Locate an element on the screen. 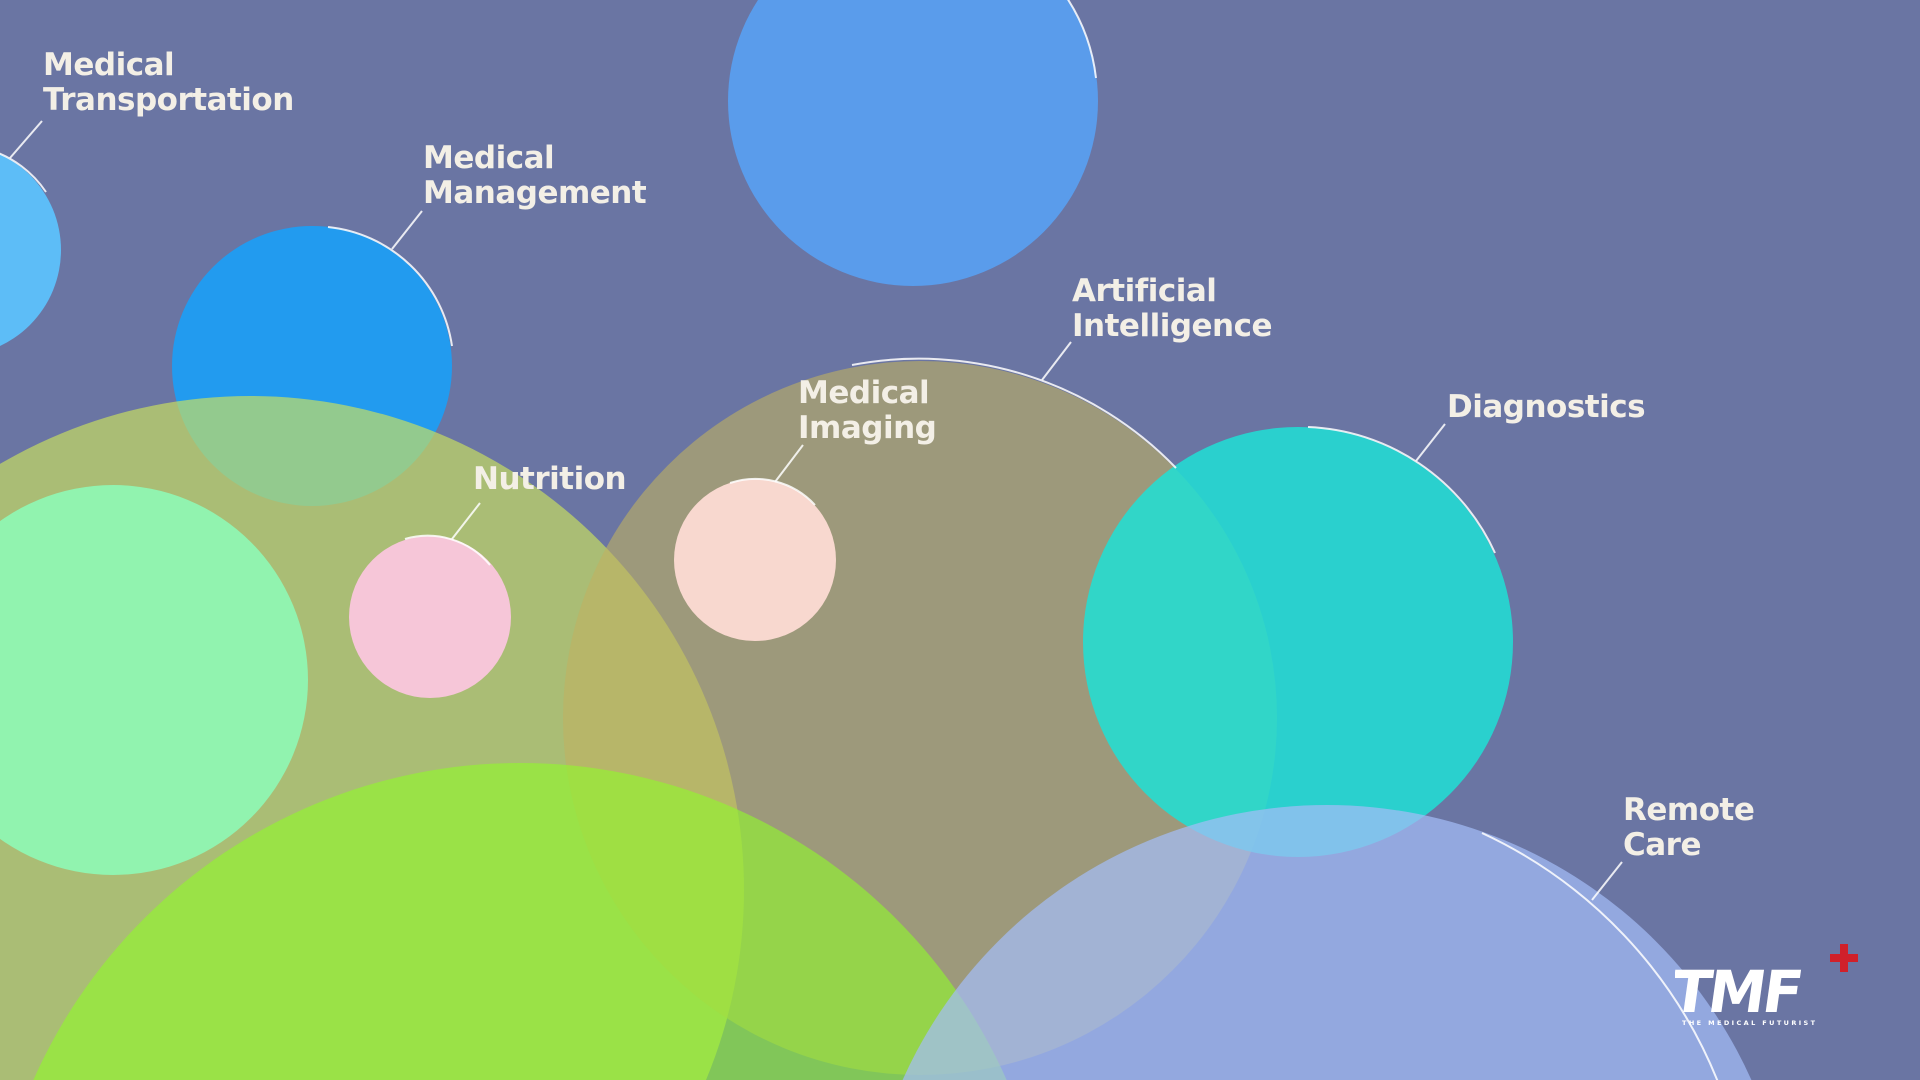  bubble-medical-imaging is located at coordinates (755, 560).